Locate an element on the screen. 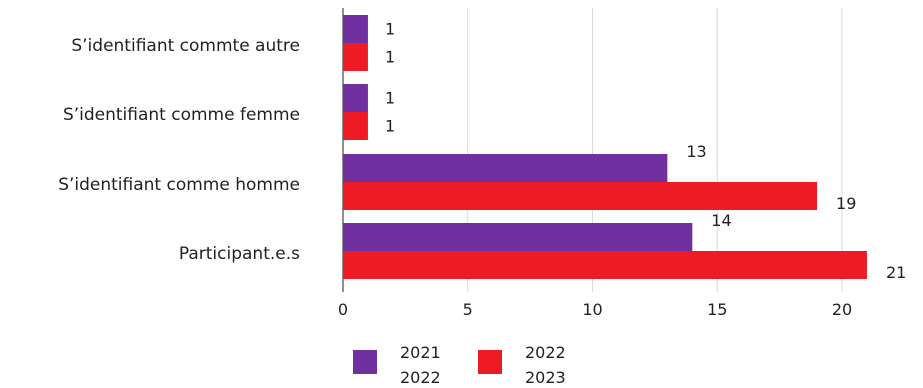  x-tick-label: 20 is located at coordinates (842, 309).